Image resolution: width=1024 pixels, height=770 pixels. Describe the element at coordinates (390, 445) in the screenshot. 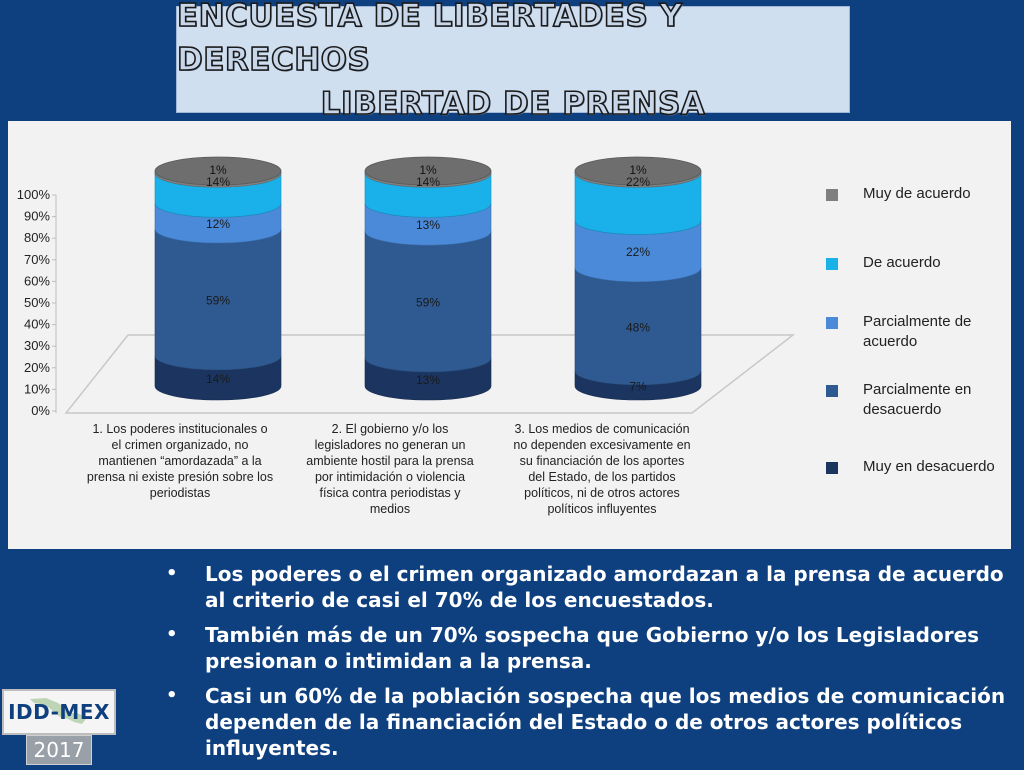

I see `x-category-label-line: legisladores no generan un` at that location.